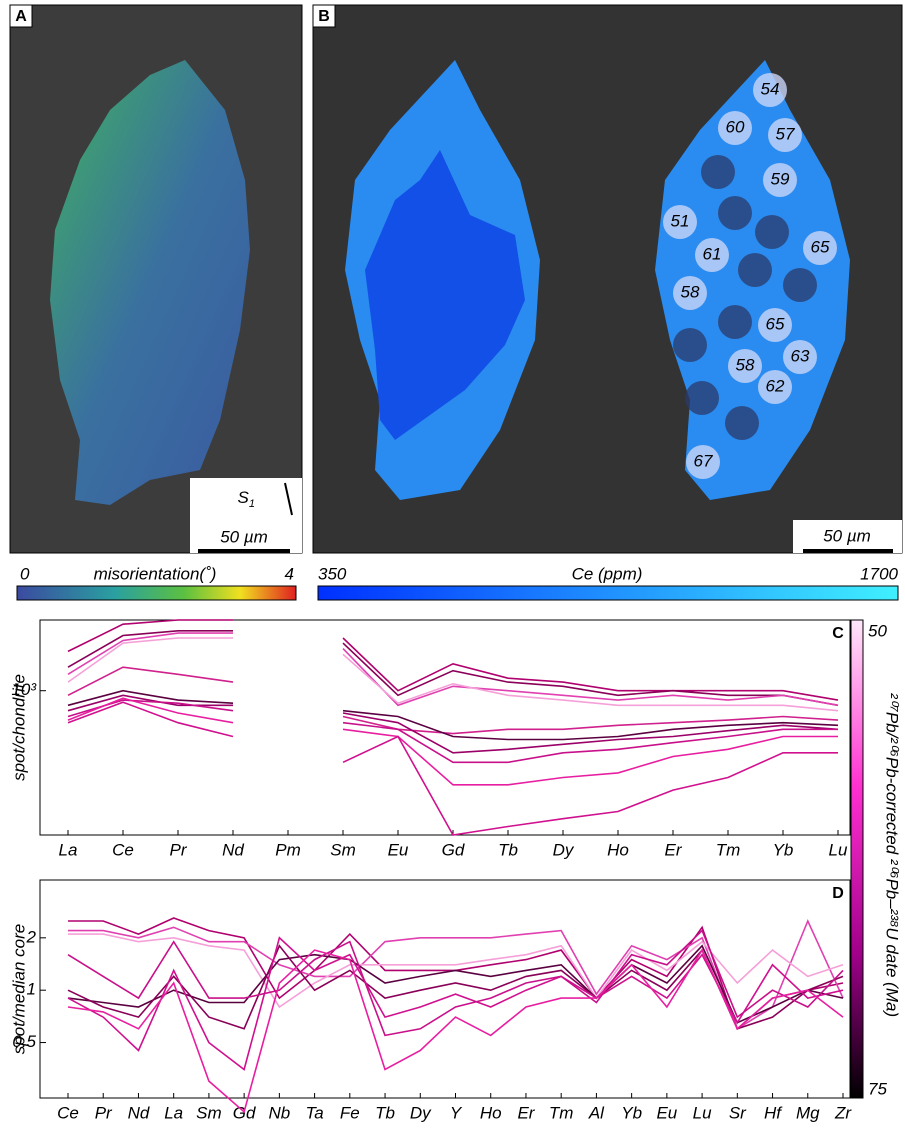  I want to click on spot-label: 65, so click(820, 246).